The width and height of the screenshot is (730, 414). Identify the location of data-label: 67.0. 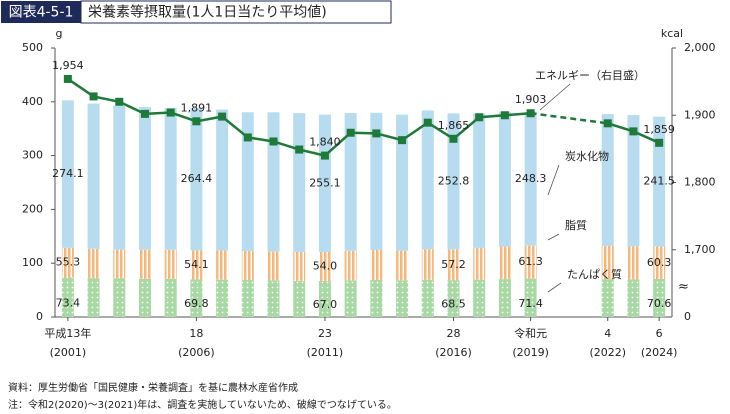
(325, 304).